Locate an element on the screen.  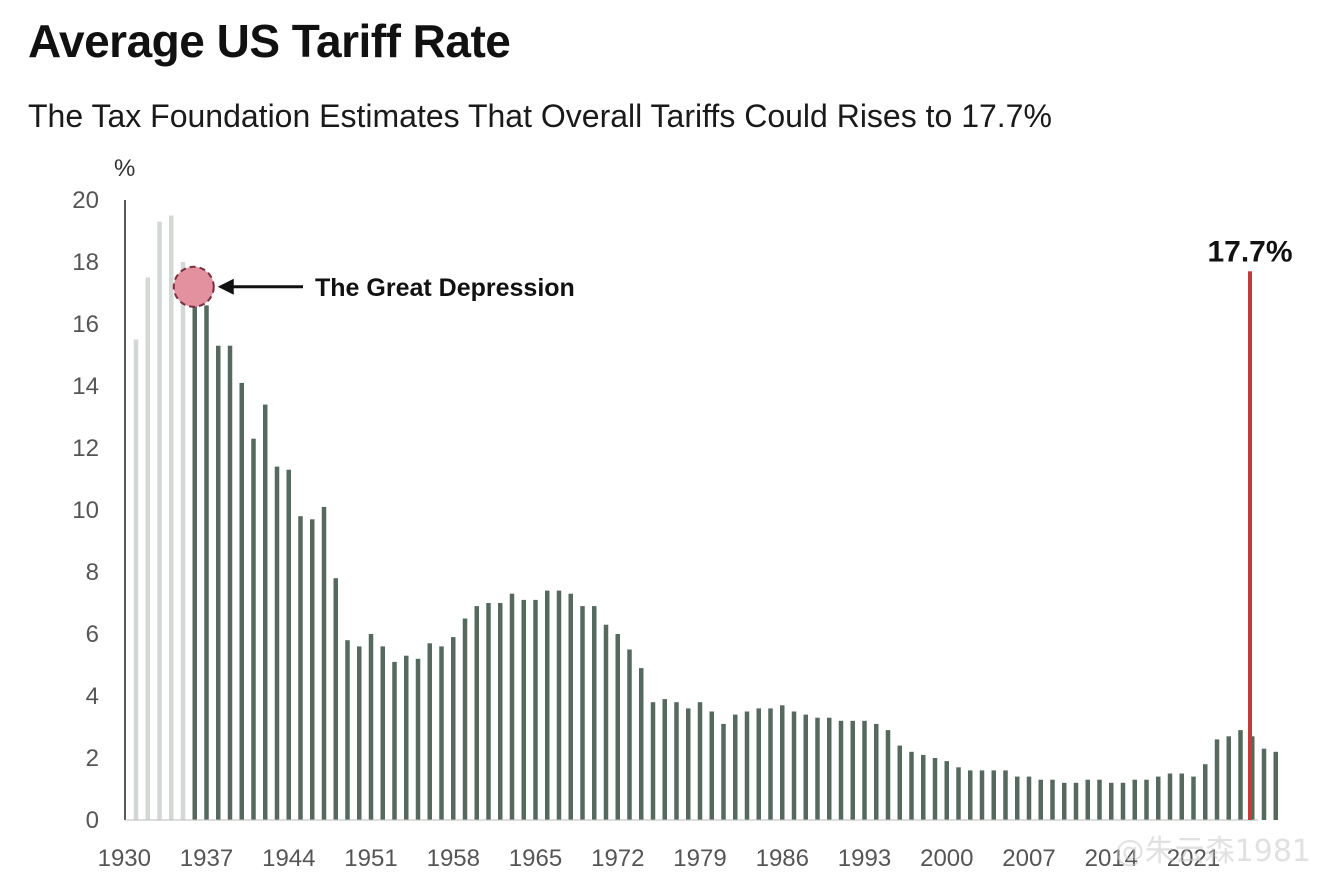
bar-1971 is located at coordinates (606, 722).